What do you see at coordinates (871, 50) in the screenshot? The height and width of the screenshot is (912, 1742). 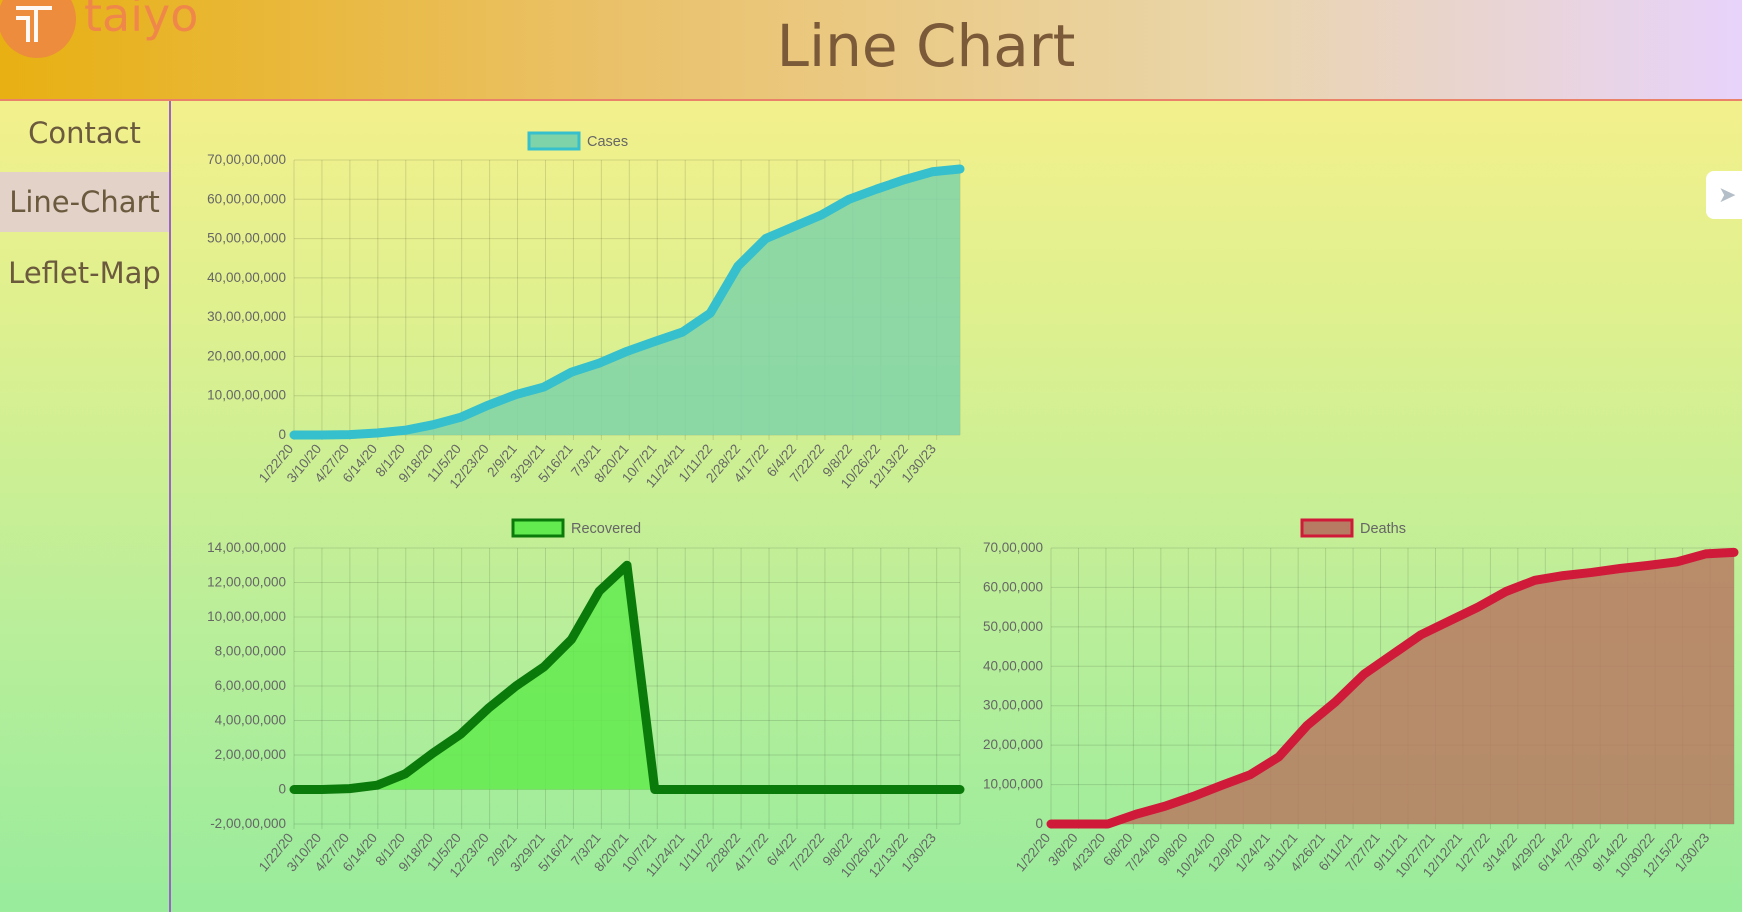 I see `header: taiyō Line Chart` at bounding box center [871, 50].